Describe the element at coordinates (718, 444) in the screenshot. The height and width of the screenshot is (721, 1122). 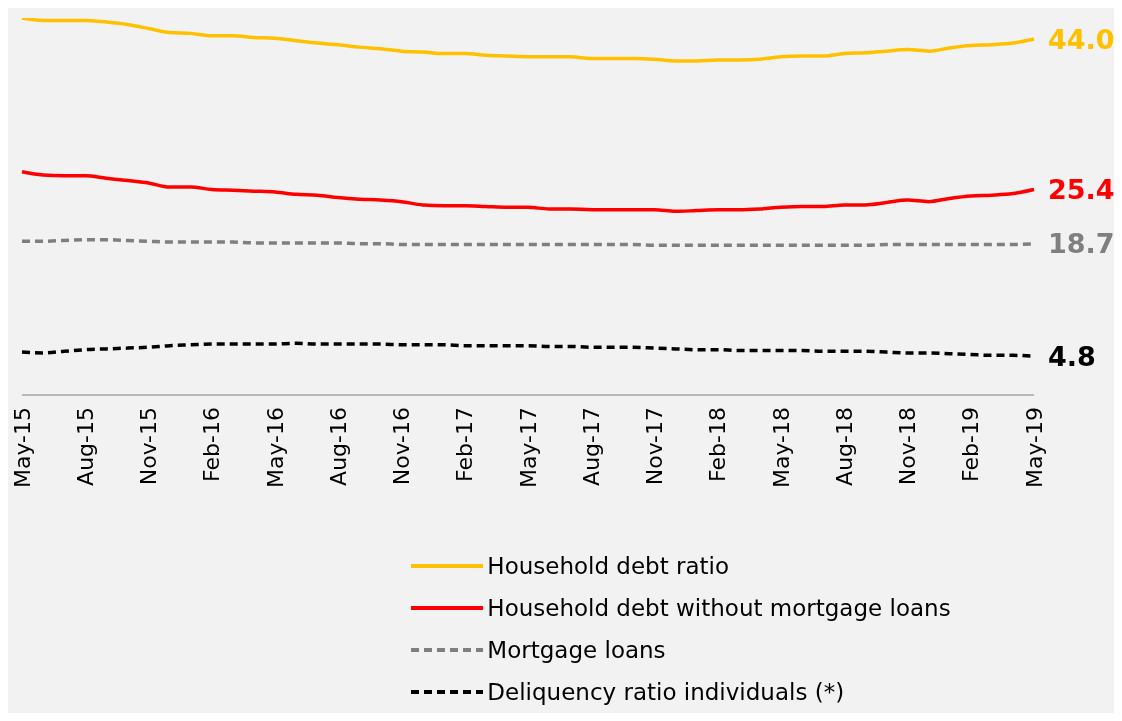
I see `x-tick-label: Feb-18` at that location.